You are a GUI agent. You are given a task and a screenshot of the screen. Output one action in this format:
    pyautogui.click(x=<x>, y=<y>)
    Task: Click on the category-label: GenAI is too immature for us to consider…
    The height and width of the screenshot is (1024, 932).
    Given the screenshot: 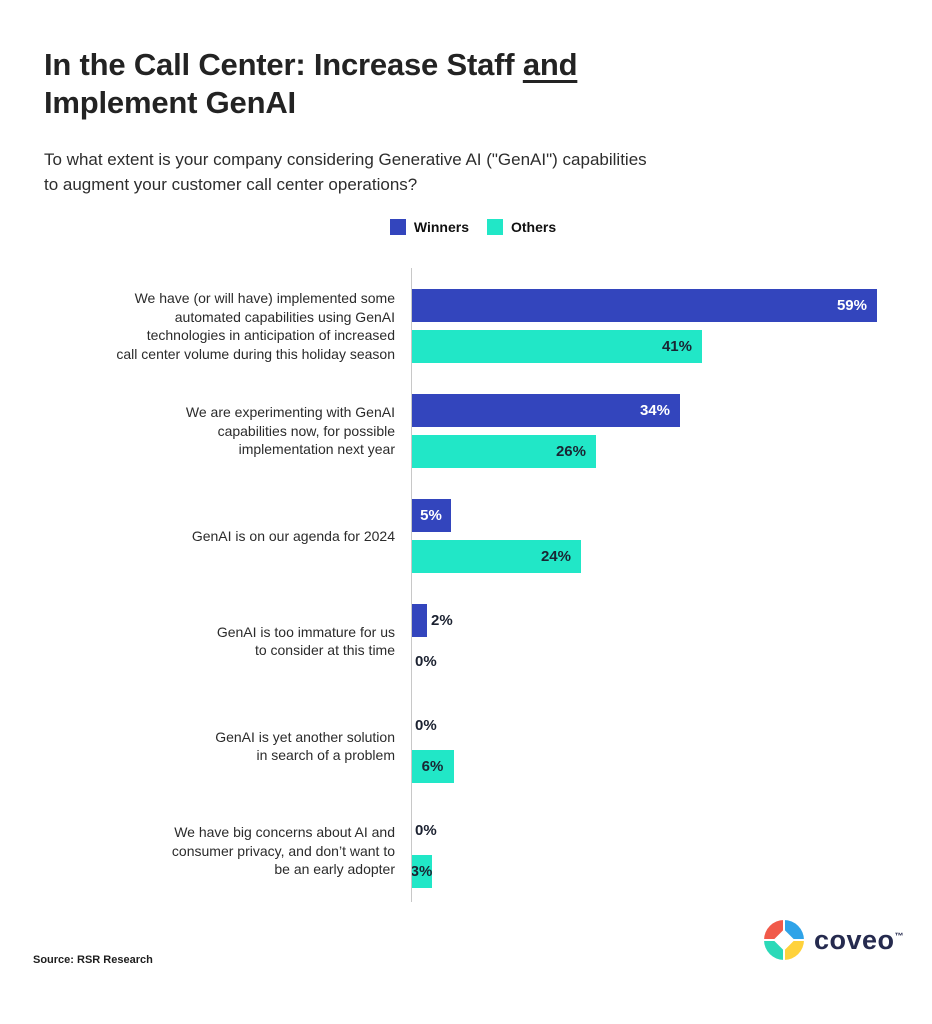 What is the action you would take?
    pyautogui.click(x=305, y=641)
    